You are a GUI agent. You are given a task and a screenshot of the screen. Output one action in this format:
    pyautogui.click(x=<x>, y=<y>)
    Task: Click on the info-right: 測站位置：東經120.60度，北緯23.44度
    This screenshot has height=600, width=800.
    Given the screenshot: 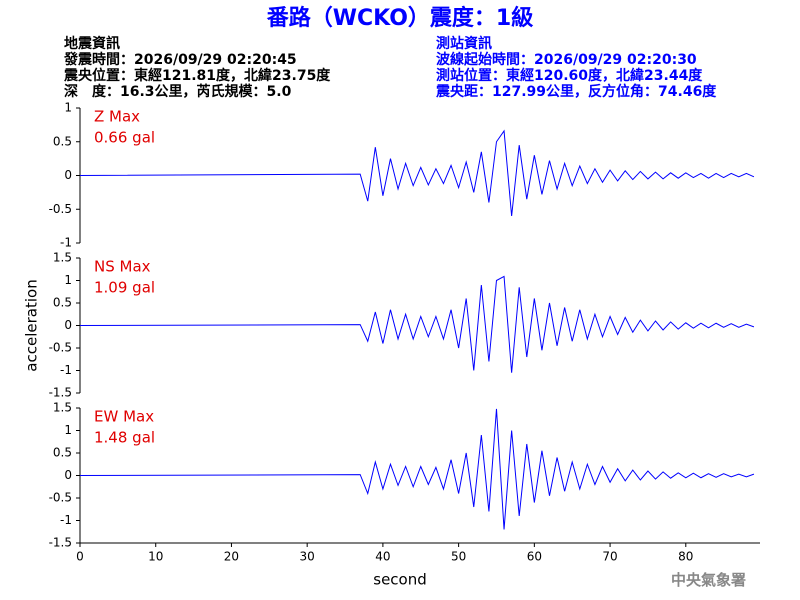 What is the action you would take?
    pyautogui.click(x=569, y=75)
    